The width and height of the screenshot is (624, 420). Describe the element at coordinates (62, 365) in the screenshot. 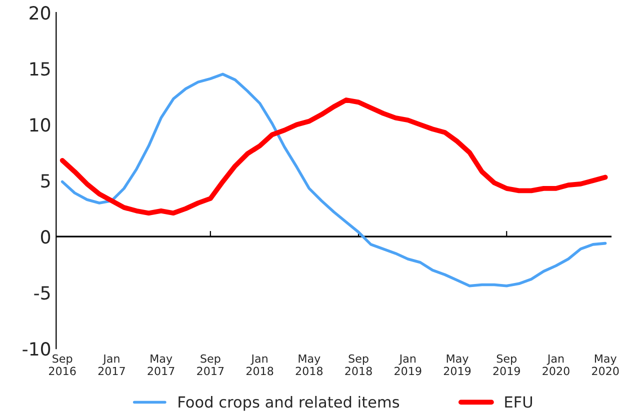

I see `x-tick-label: Sep 2016` at that location.